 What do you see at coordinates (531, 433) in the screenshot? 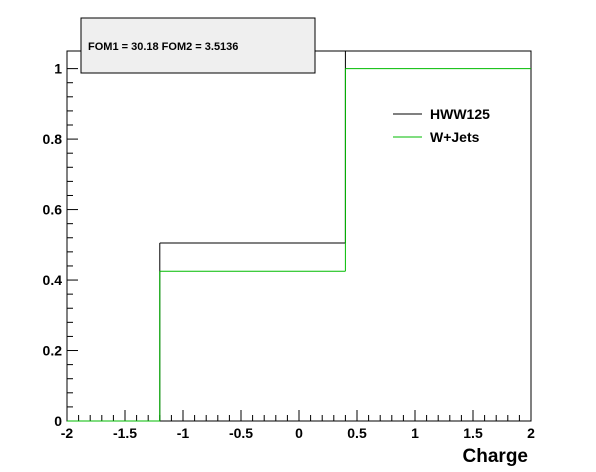
I see `x-tick-label: 2` at bounding box center [531, 433].